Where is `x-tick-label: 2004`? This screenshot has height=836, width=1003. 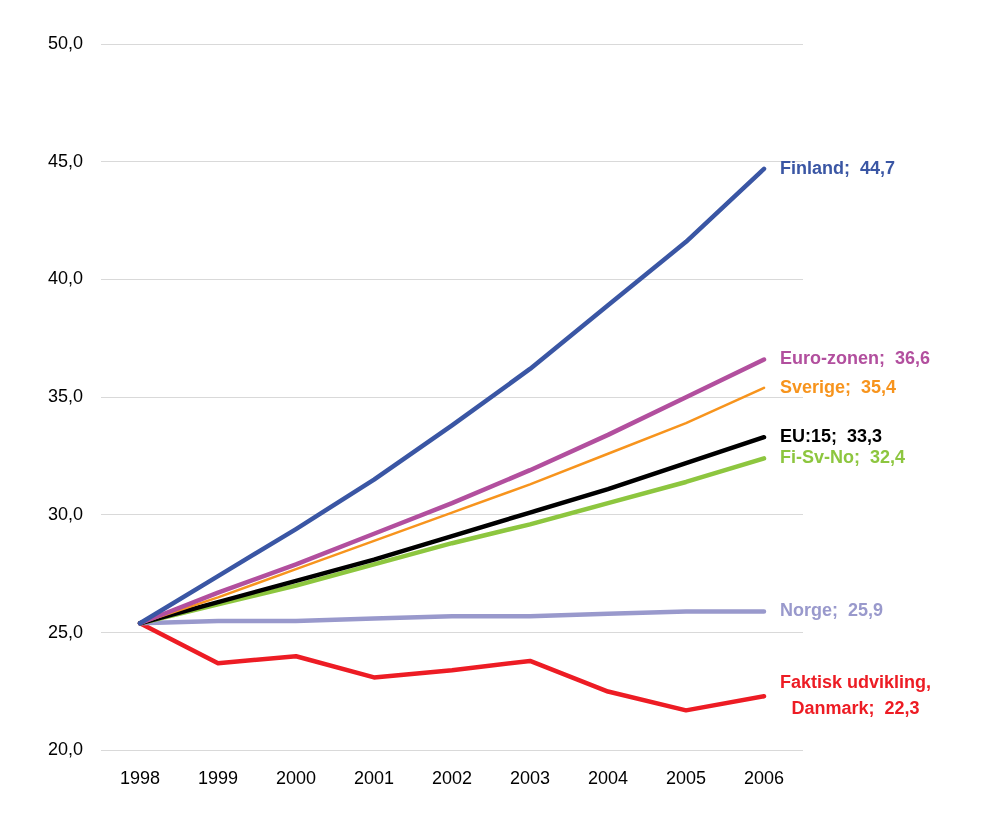
x-tick-label: 2004 is located at coordinates (608, 778).